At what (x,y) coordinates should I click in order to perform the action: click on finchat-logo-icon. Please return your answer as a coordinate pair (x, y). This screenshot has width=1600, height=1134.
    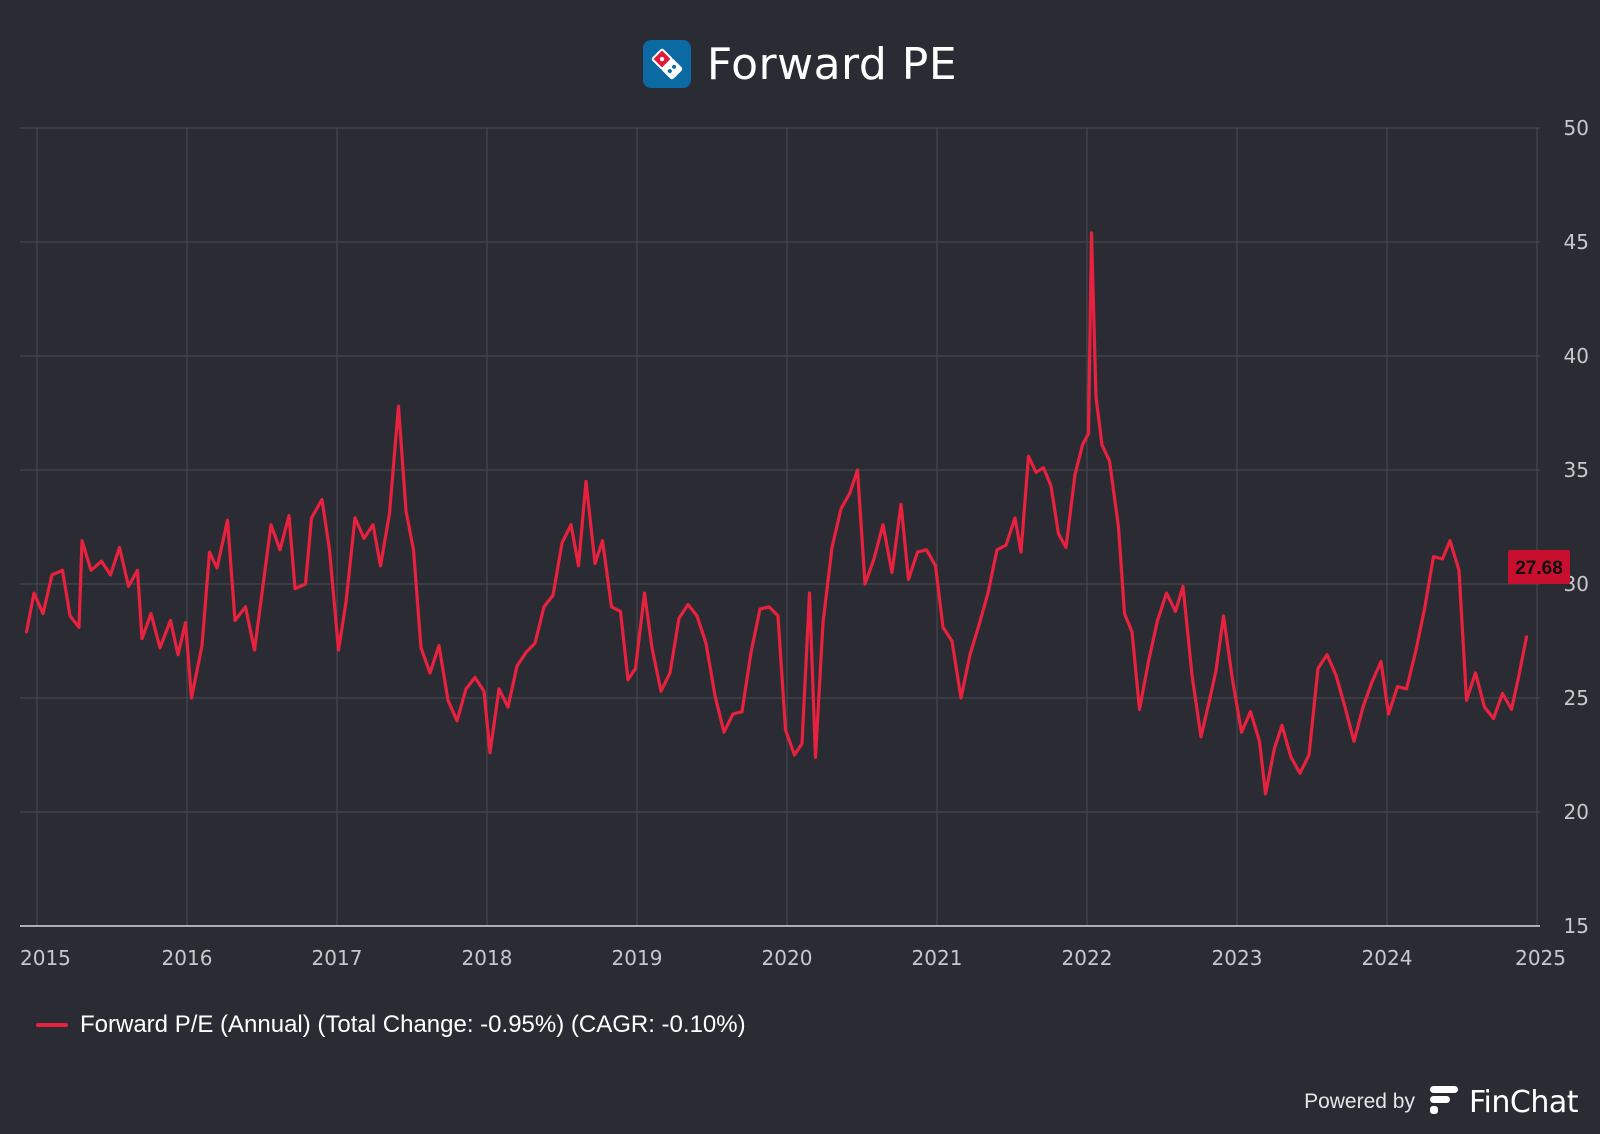
    Looking at the image, I should click on (1445, 1102).